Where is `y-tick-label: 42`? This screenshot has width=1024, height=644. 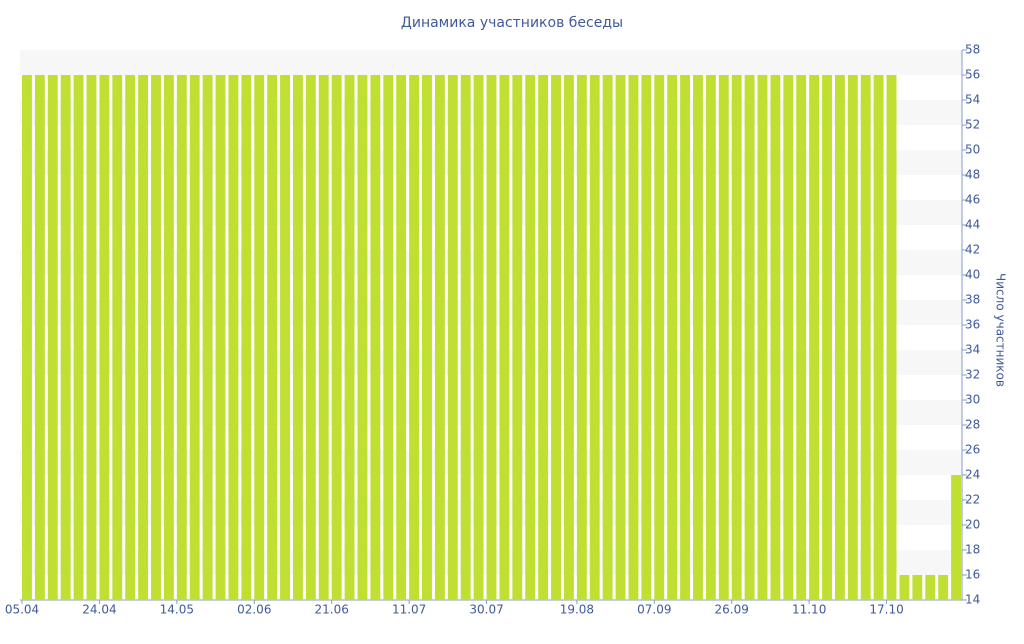 y-tick-label: 42 is located at coordinates (972, 250).